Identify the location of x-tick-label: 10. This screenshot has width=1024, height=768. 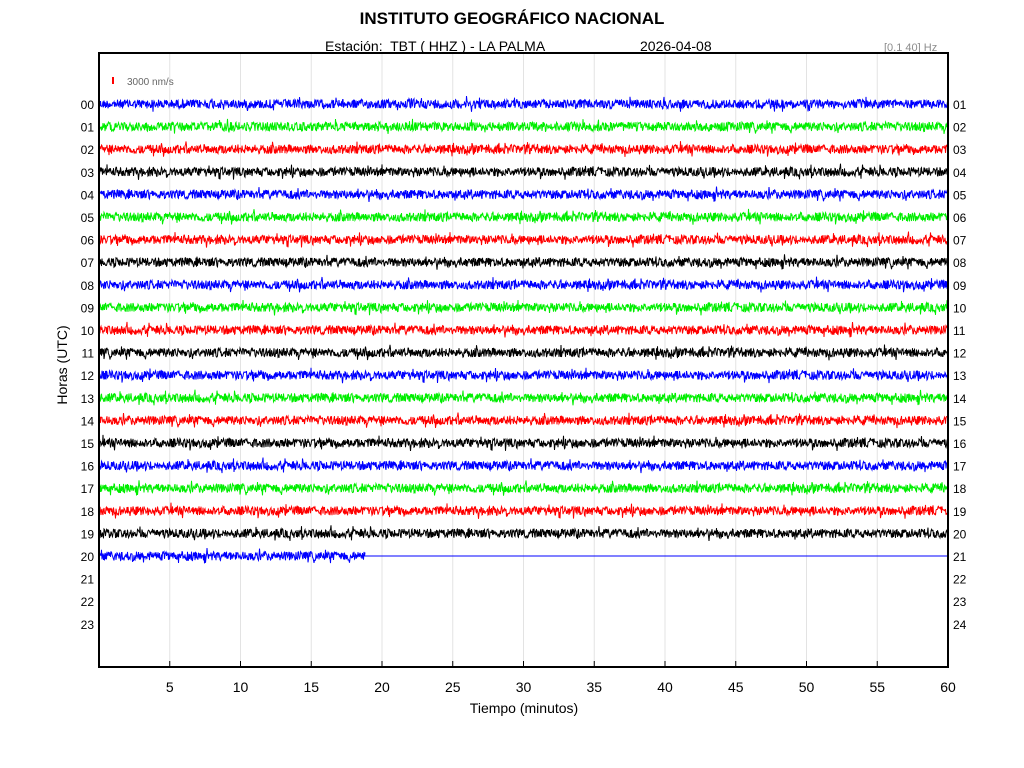
(241, 687).